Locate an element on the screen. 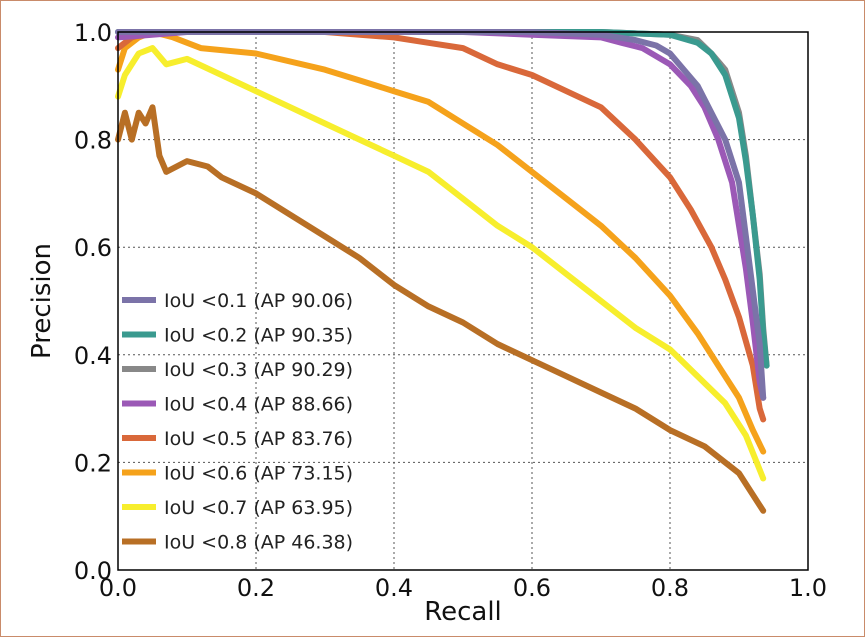  y-tick-label: 1.0 is located at coordinates (93, 33).